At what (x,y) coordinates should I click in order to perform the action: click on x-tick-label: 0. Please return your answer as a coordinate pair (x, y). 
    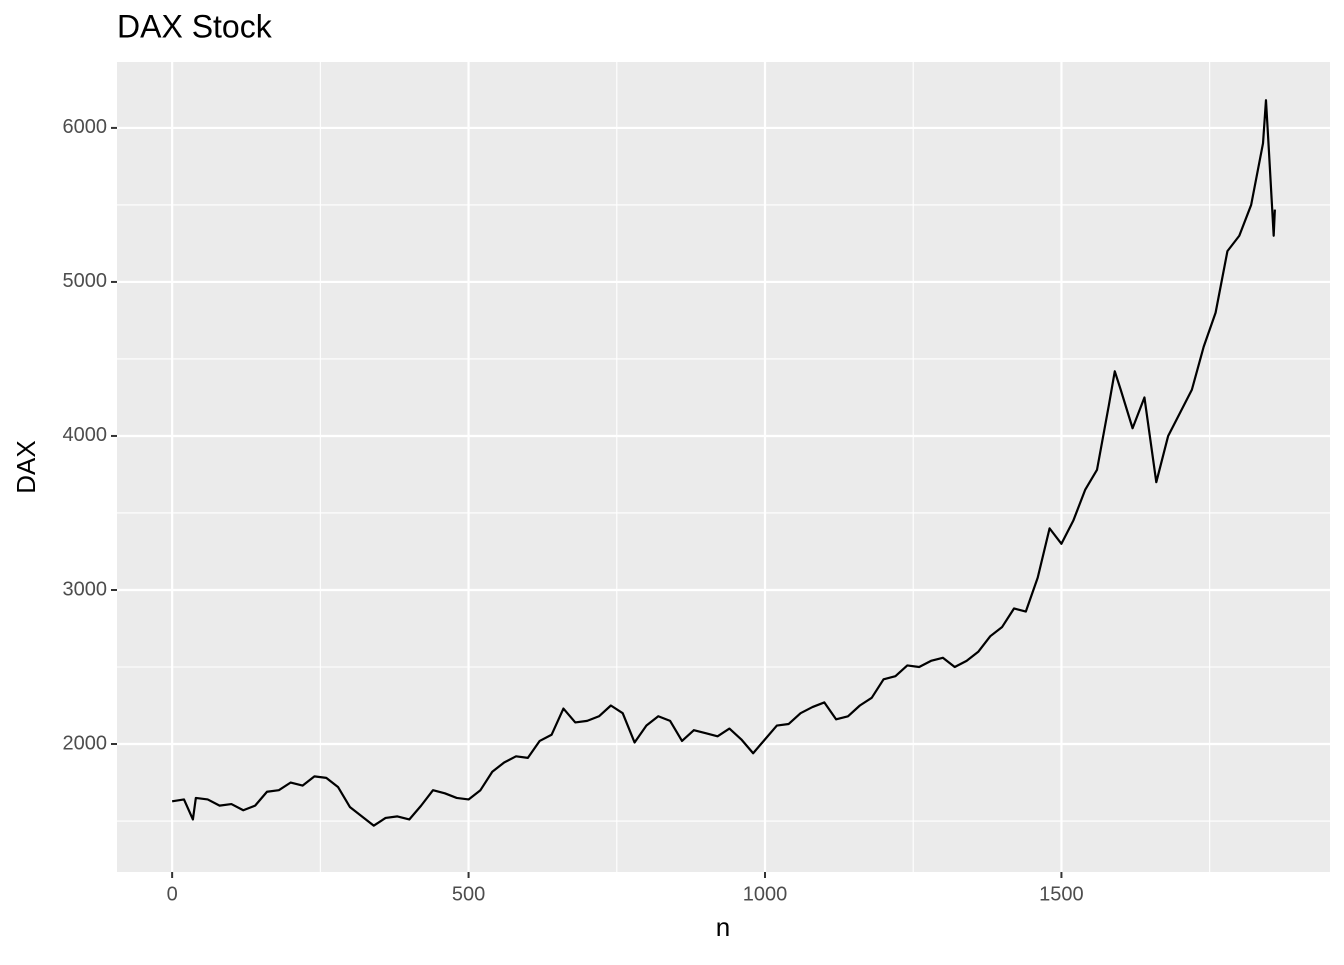
    Looking at the image, I should click on (172, 894).